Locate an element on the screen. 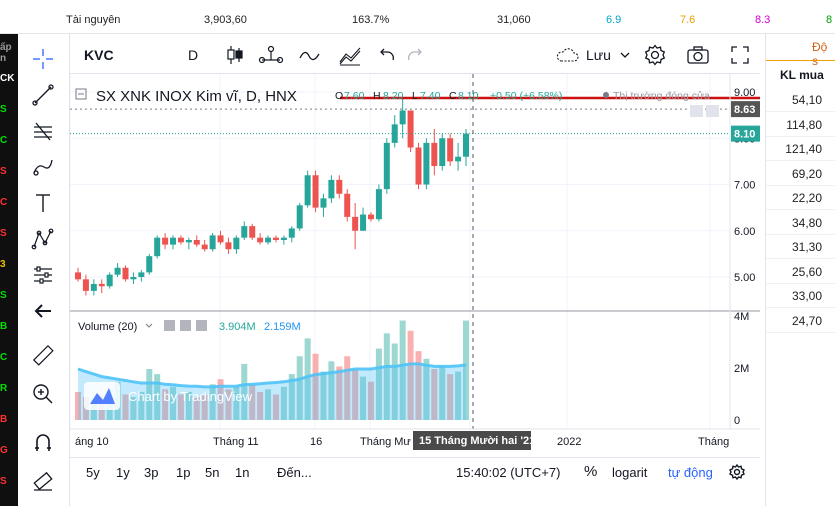 The width and height of the screenshot is (835, 506). volume-legend: Volume (20) 3.904M 2.159M is located at coordinates (189, 326).